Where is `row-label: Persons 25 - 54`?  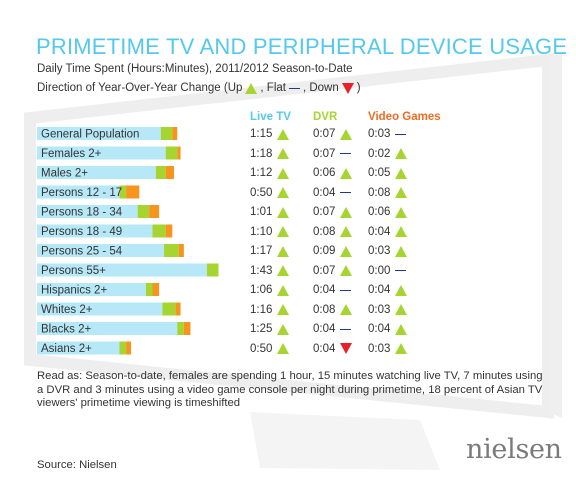 row-label: Persons 25 - 54 is located at coordinates (82, 252).